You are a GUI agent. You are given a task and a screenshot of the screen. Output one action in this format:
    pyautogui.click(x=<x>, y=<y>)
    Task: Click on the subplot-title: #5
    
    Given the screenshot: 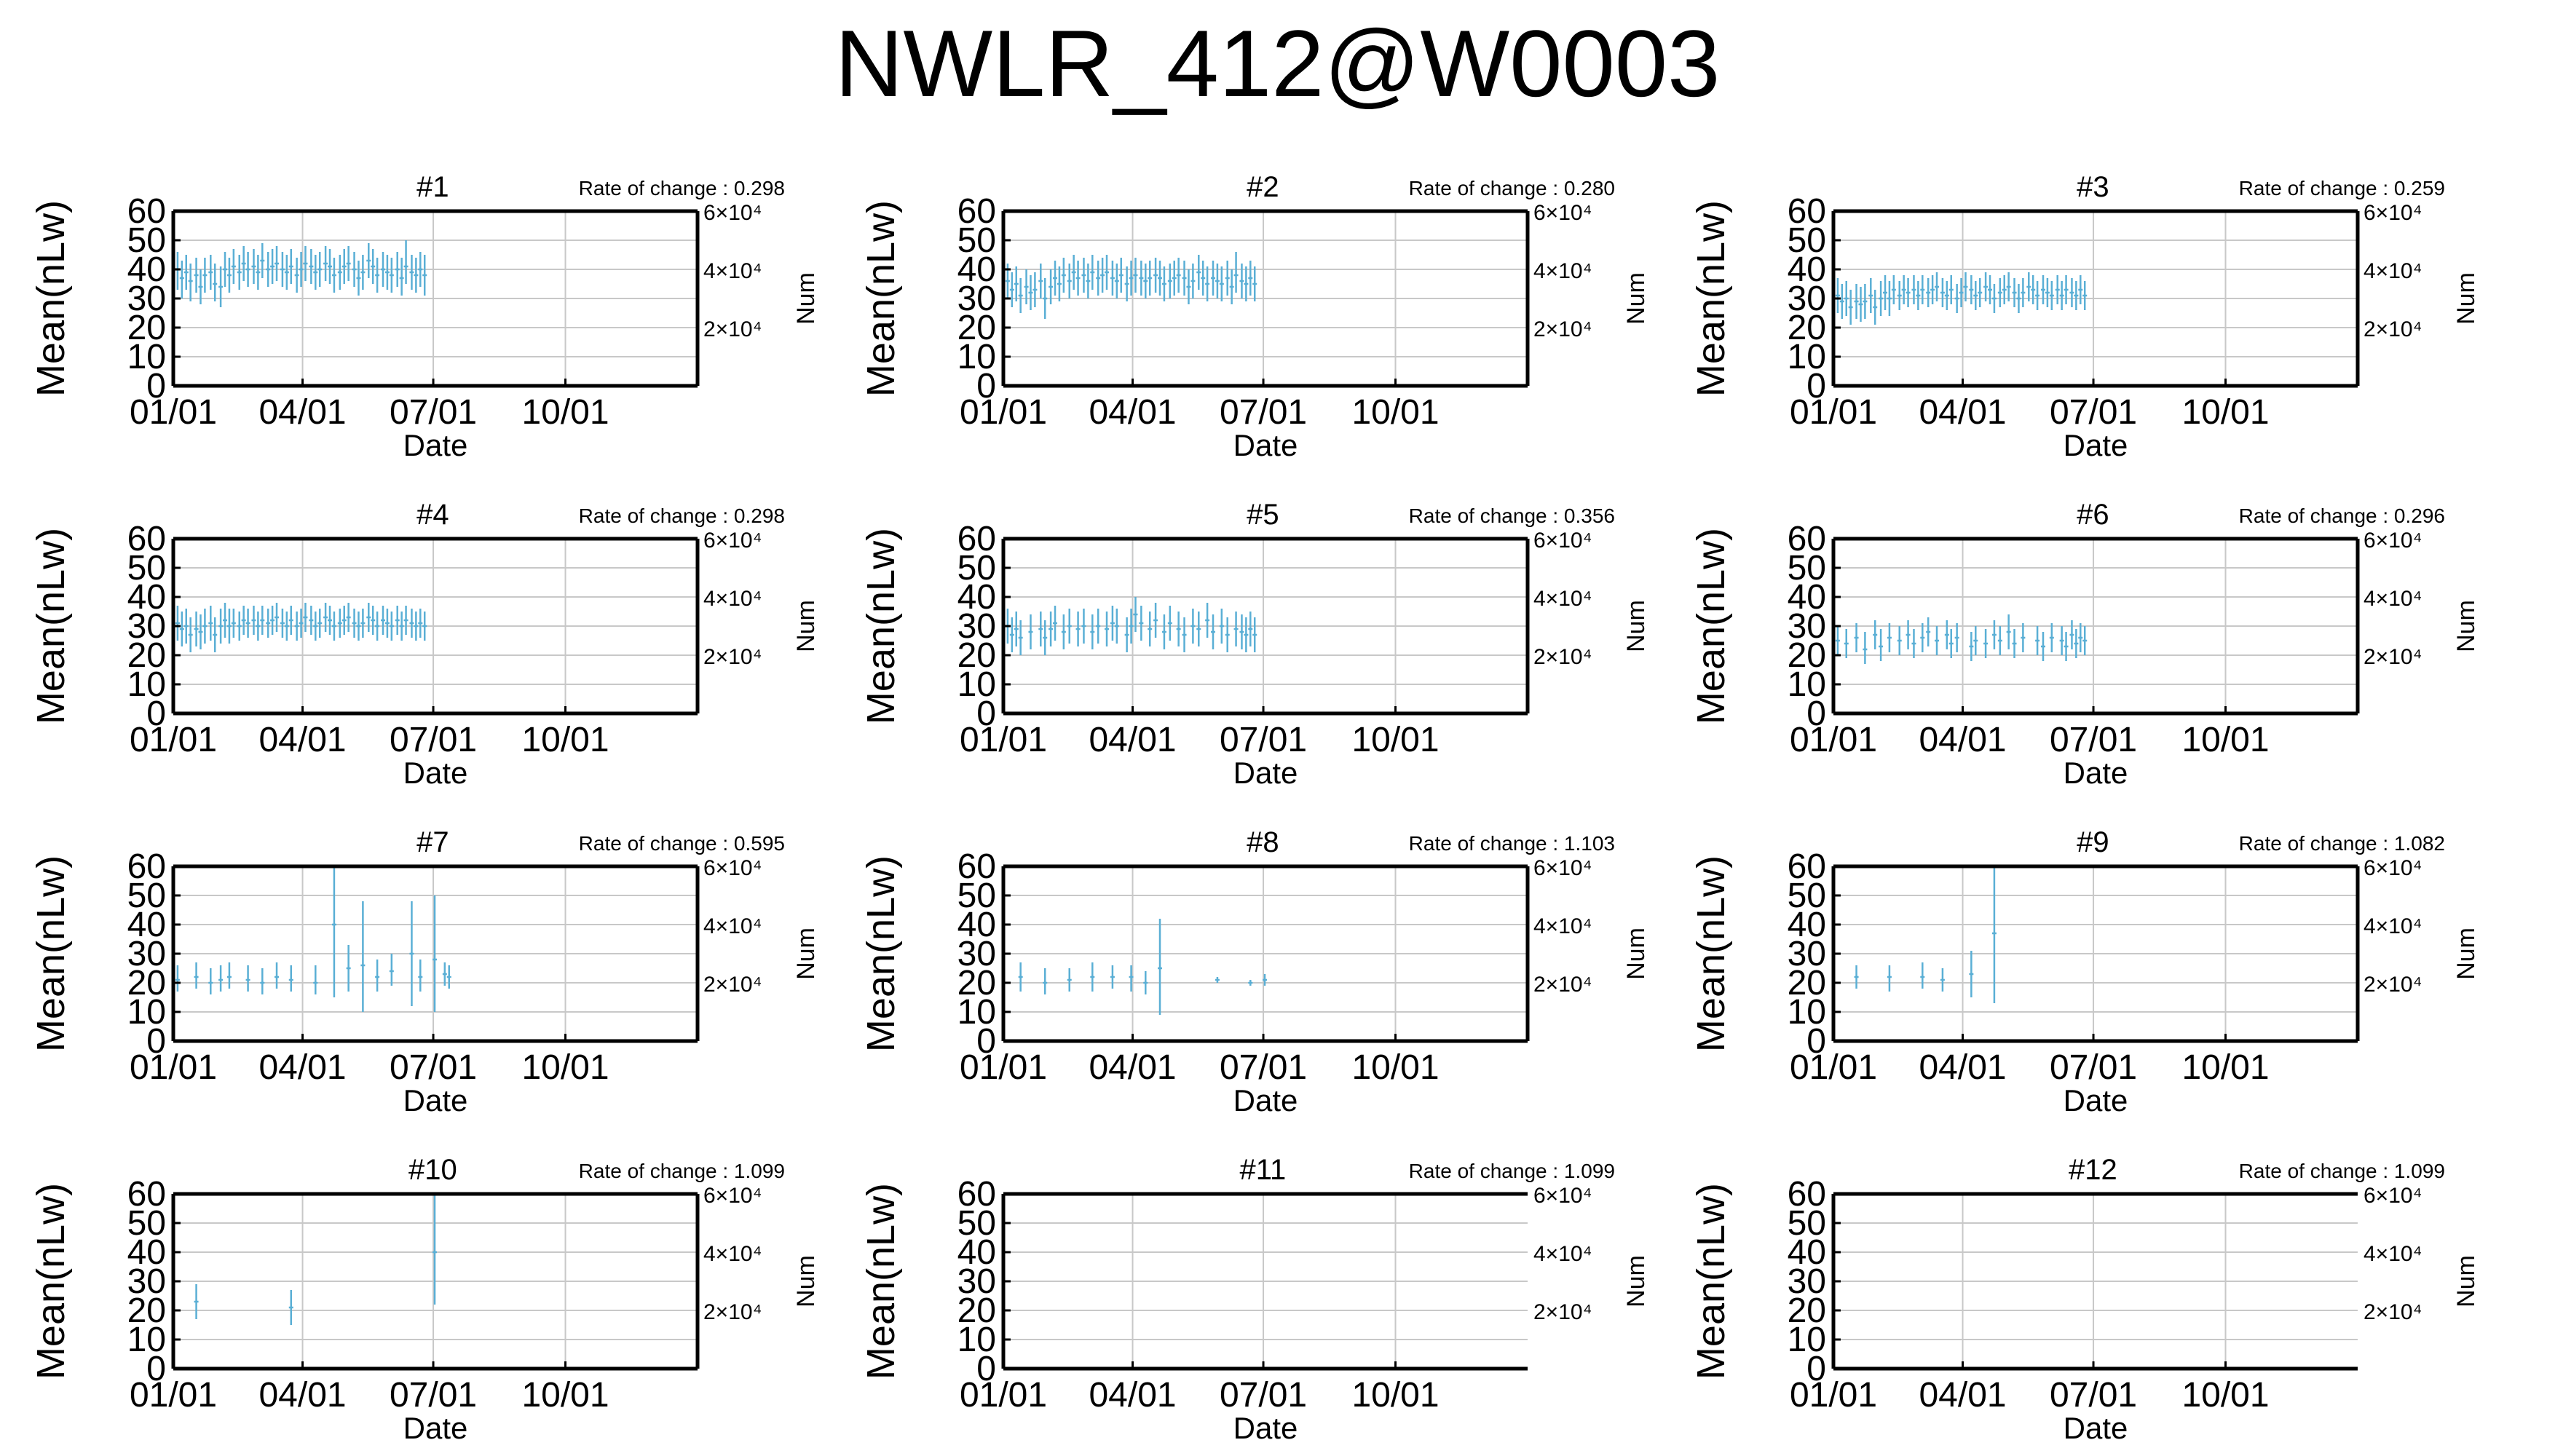 What is the action you would take?
    pyautogui.click(x=1263, y=515)
    